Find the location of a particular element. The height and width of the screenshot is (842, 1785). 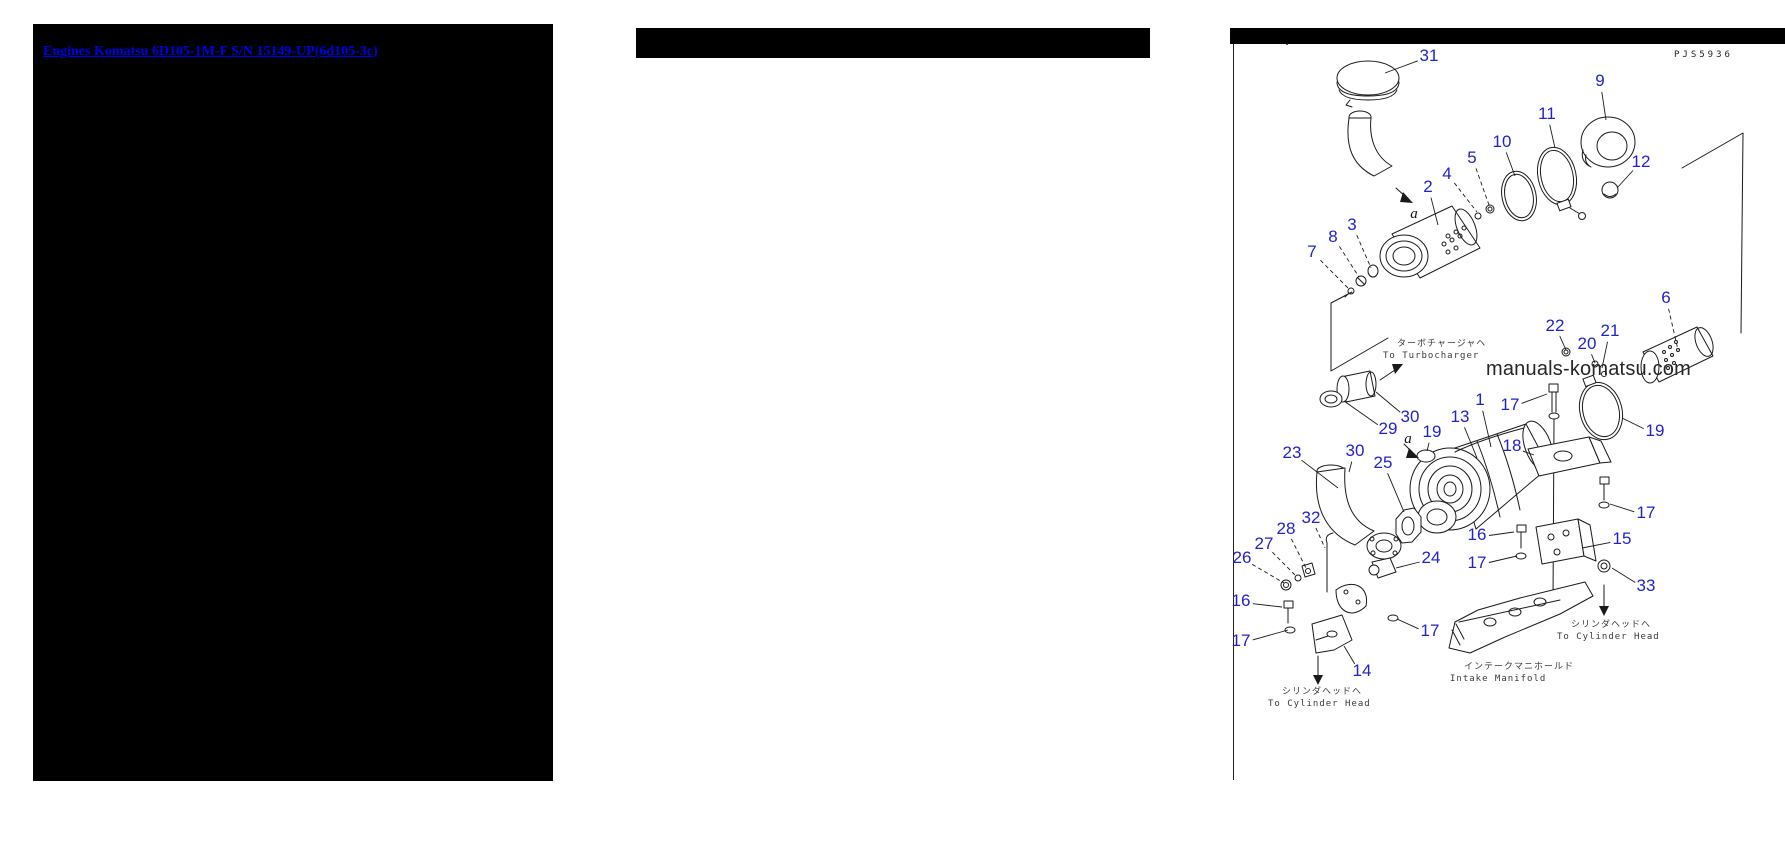

callout-15: 15 is located at coordinates (1622, 538).